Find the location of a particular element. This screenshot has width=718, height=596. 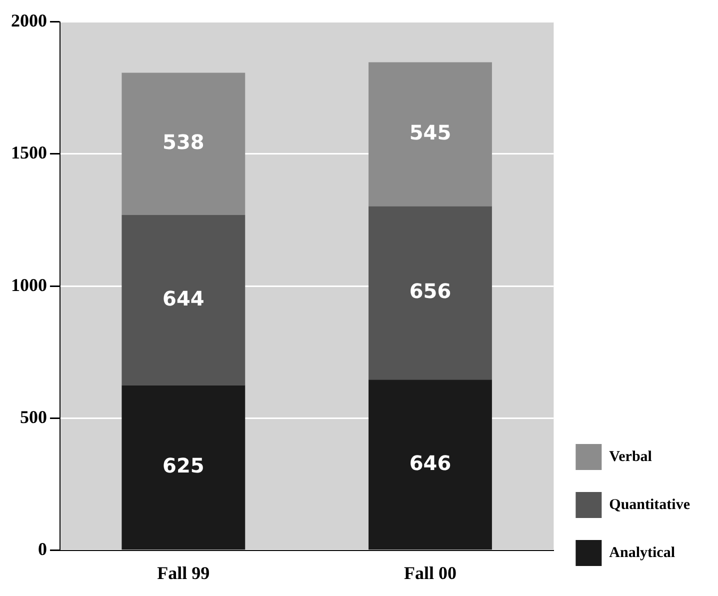

data-label: 656 is located at coordinates (430, 291).